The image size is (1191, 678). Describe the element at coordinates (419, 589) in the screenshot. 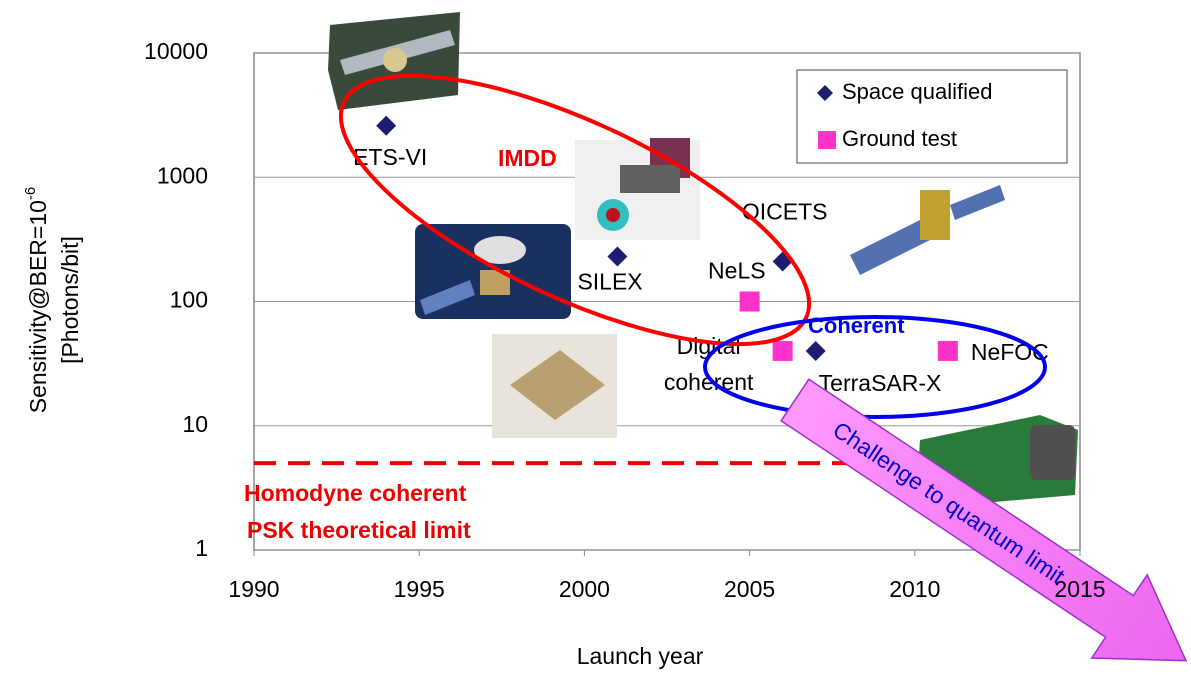

I see `x-tick-label: 1995` at that location.